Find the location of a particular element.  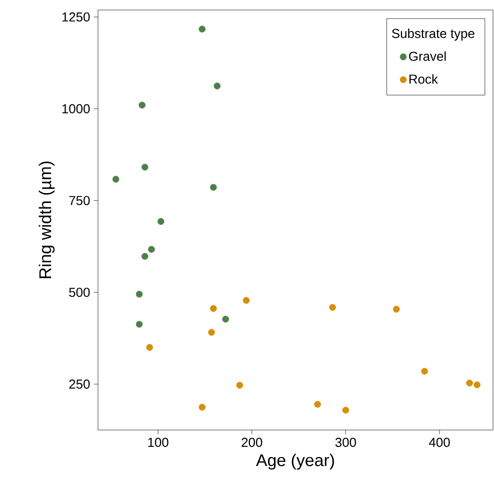

x-axis-title: Age (year) is located at coordinates (295, 462).